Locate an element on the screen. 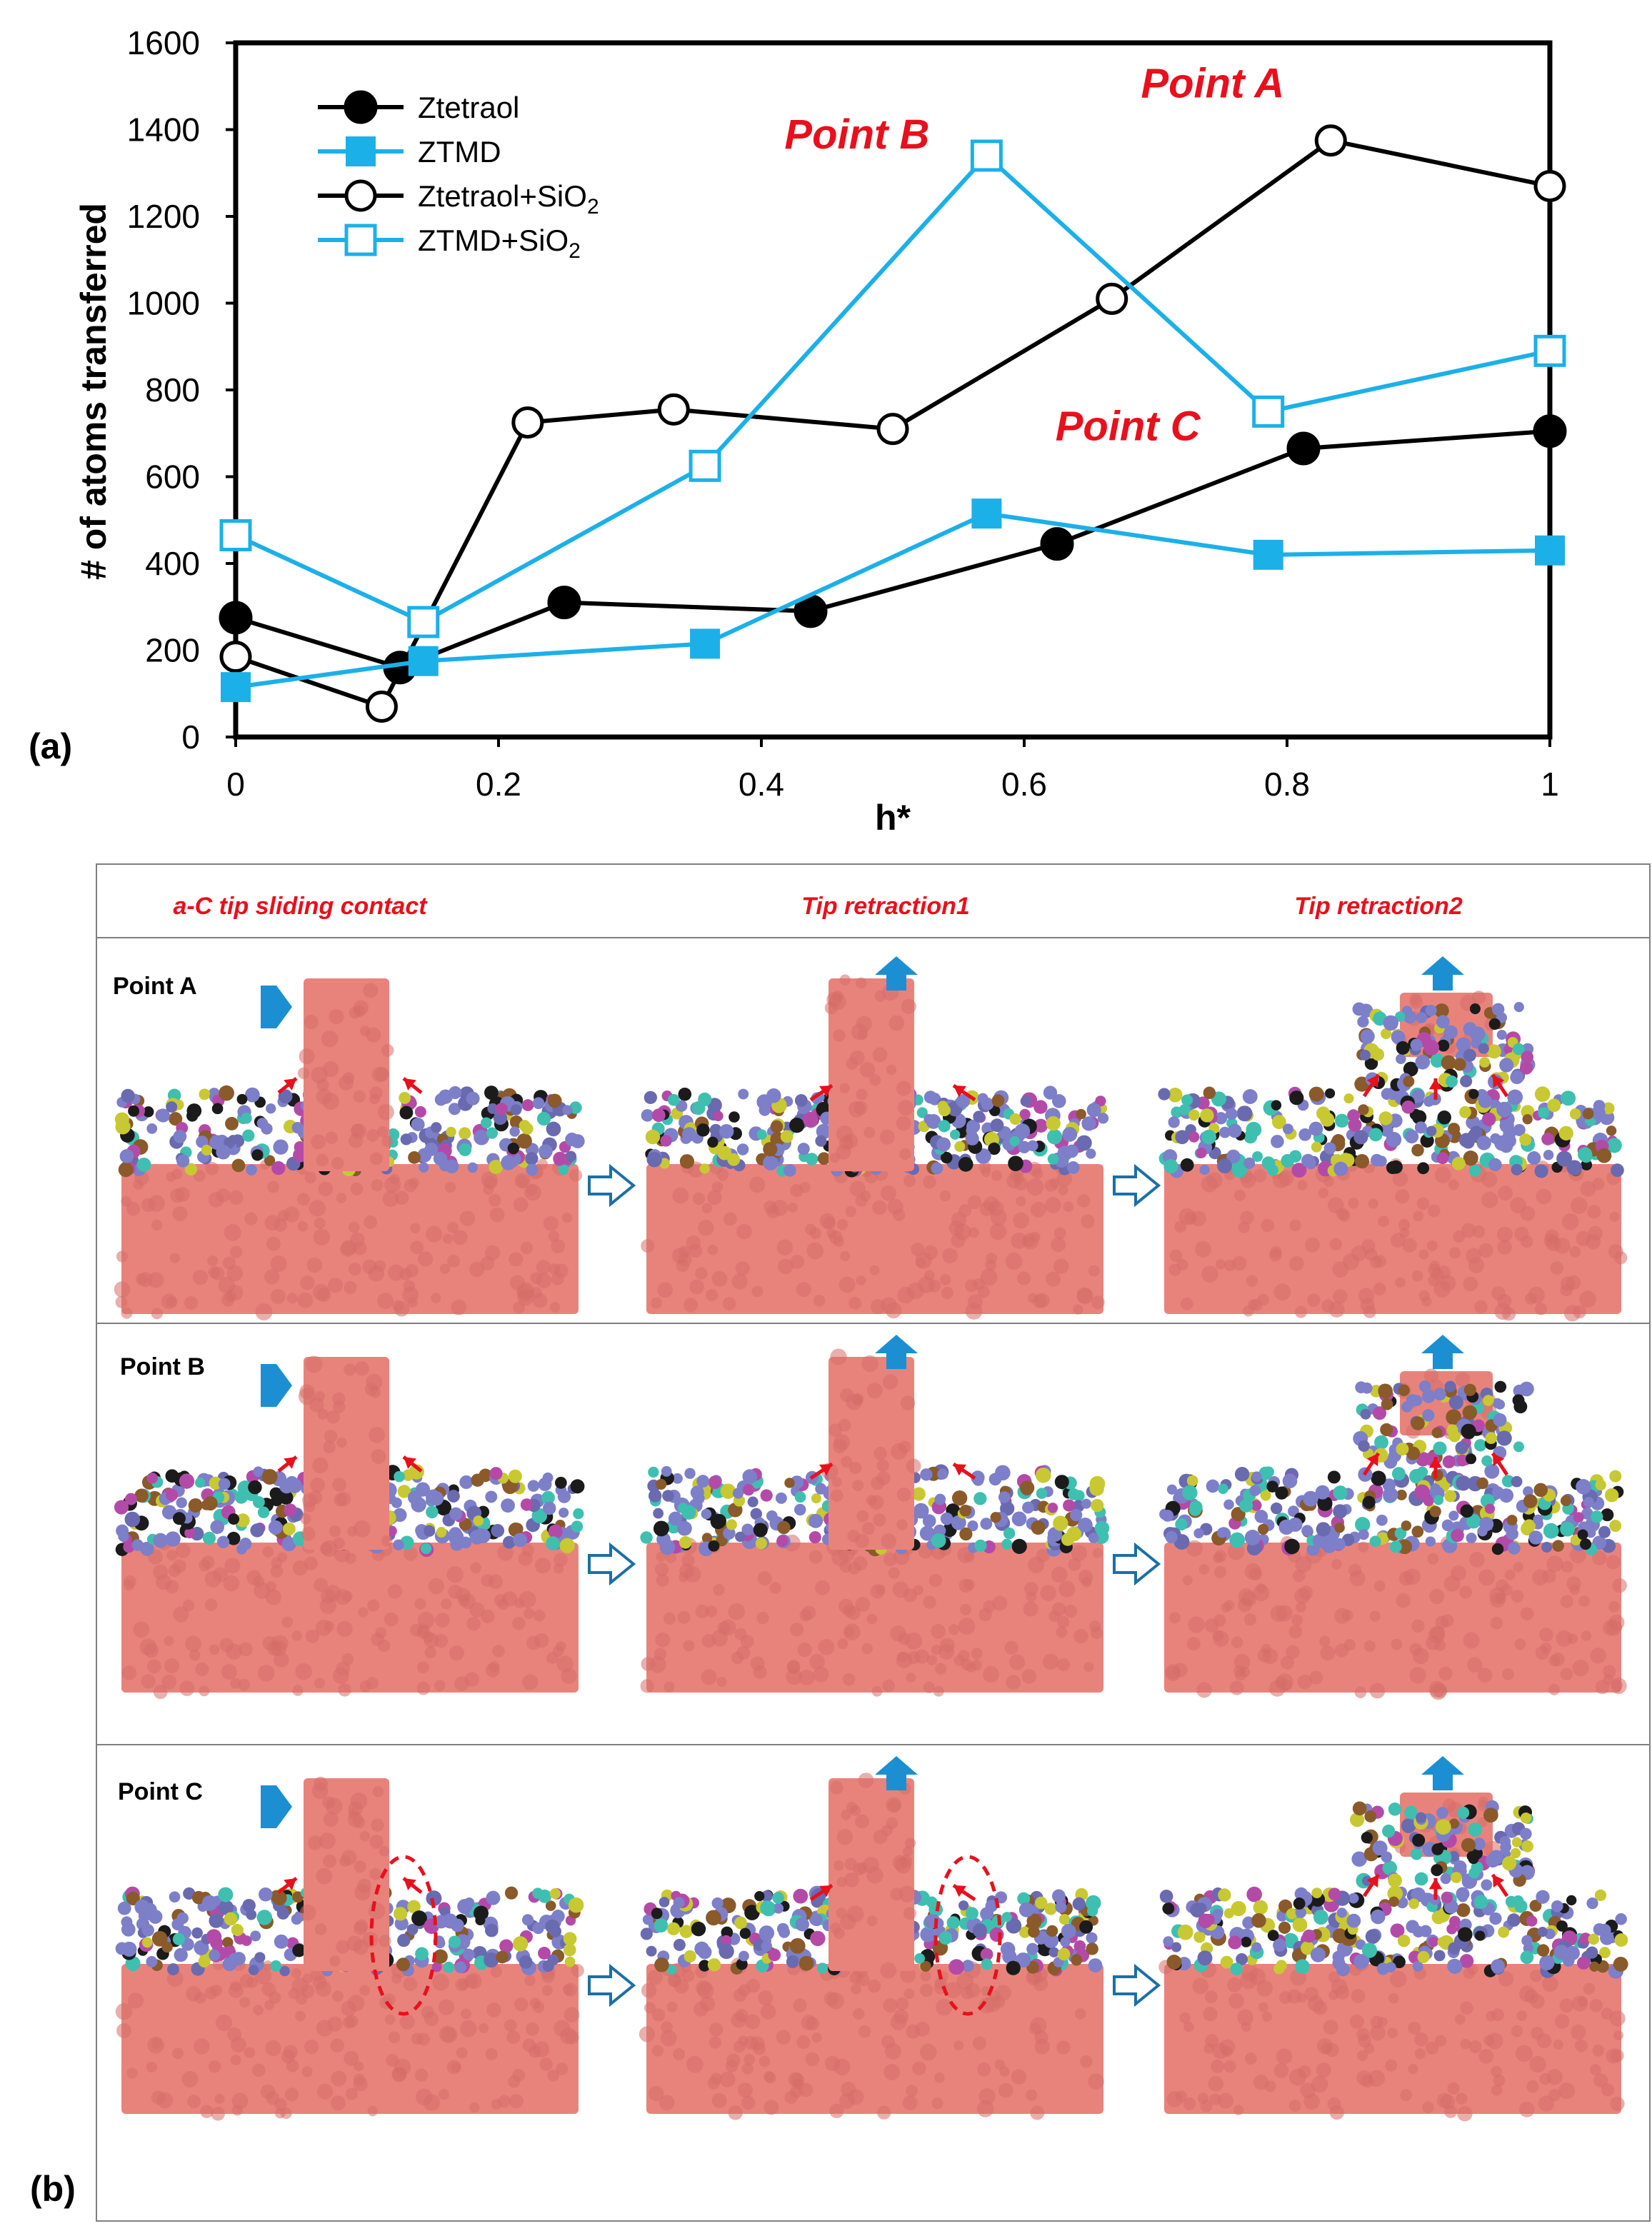 The image size is (1652, 2236). step-arrow is located at coordinates (612, 1985).